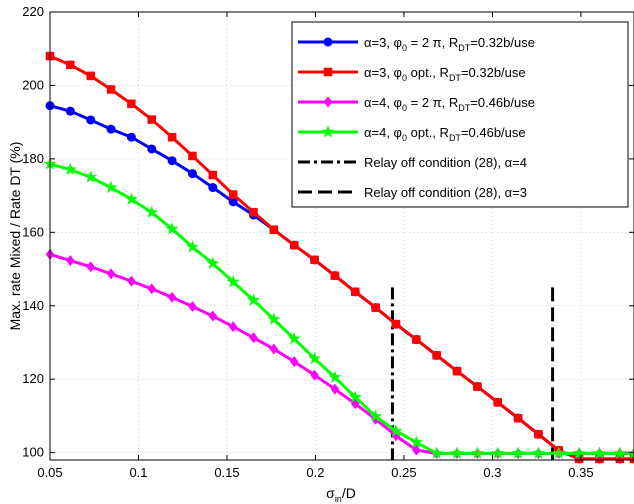 The width and height of the screenshot is (634, 504). I want to click on y-tick-label: 100, so click(33, 452).